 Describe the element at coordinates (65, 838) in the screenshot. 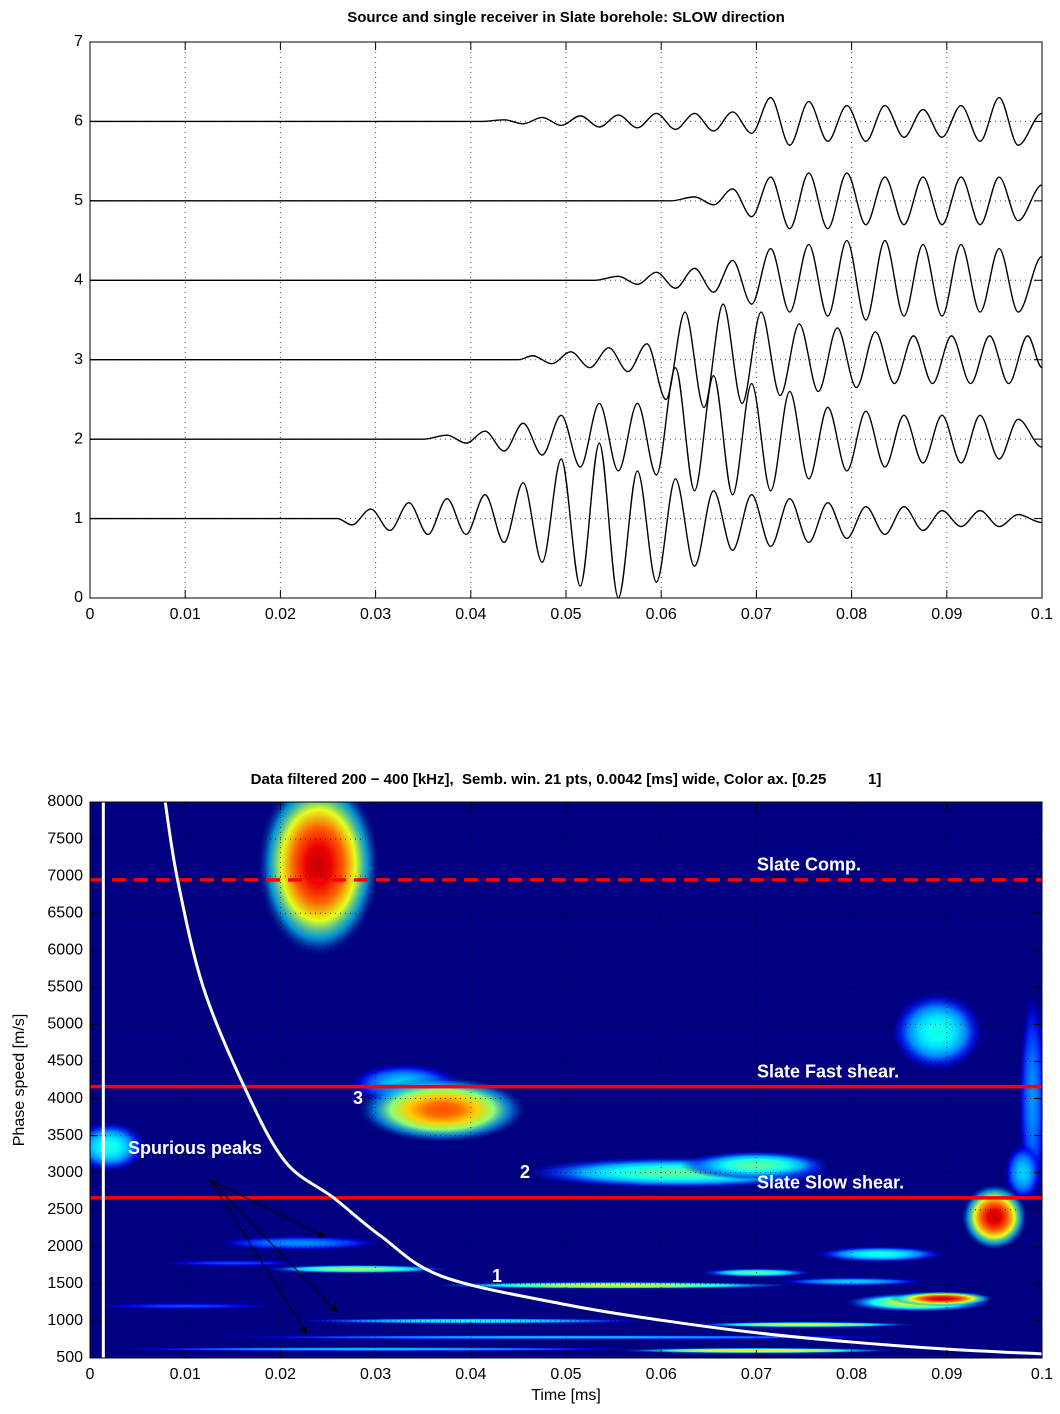

I see `y-tick-label: 7500` at that location.